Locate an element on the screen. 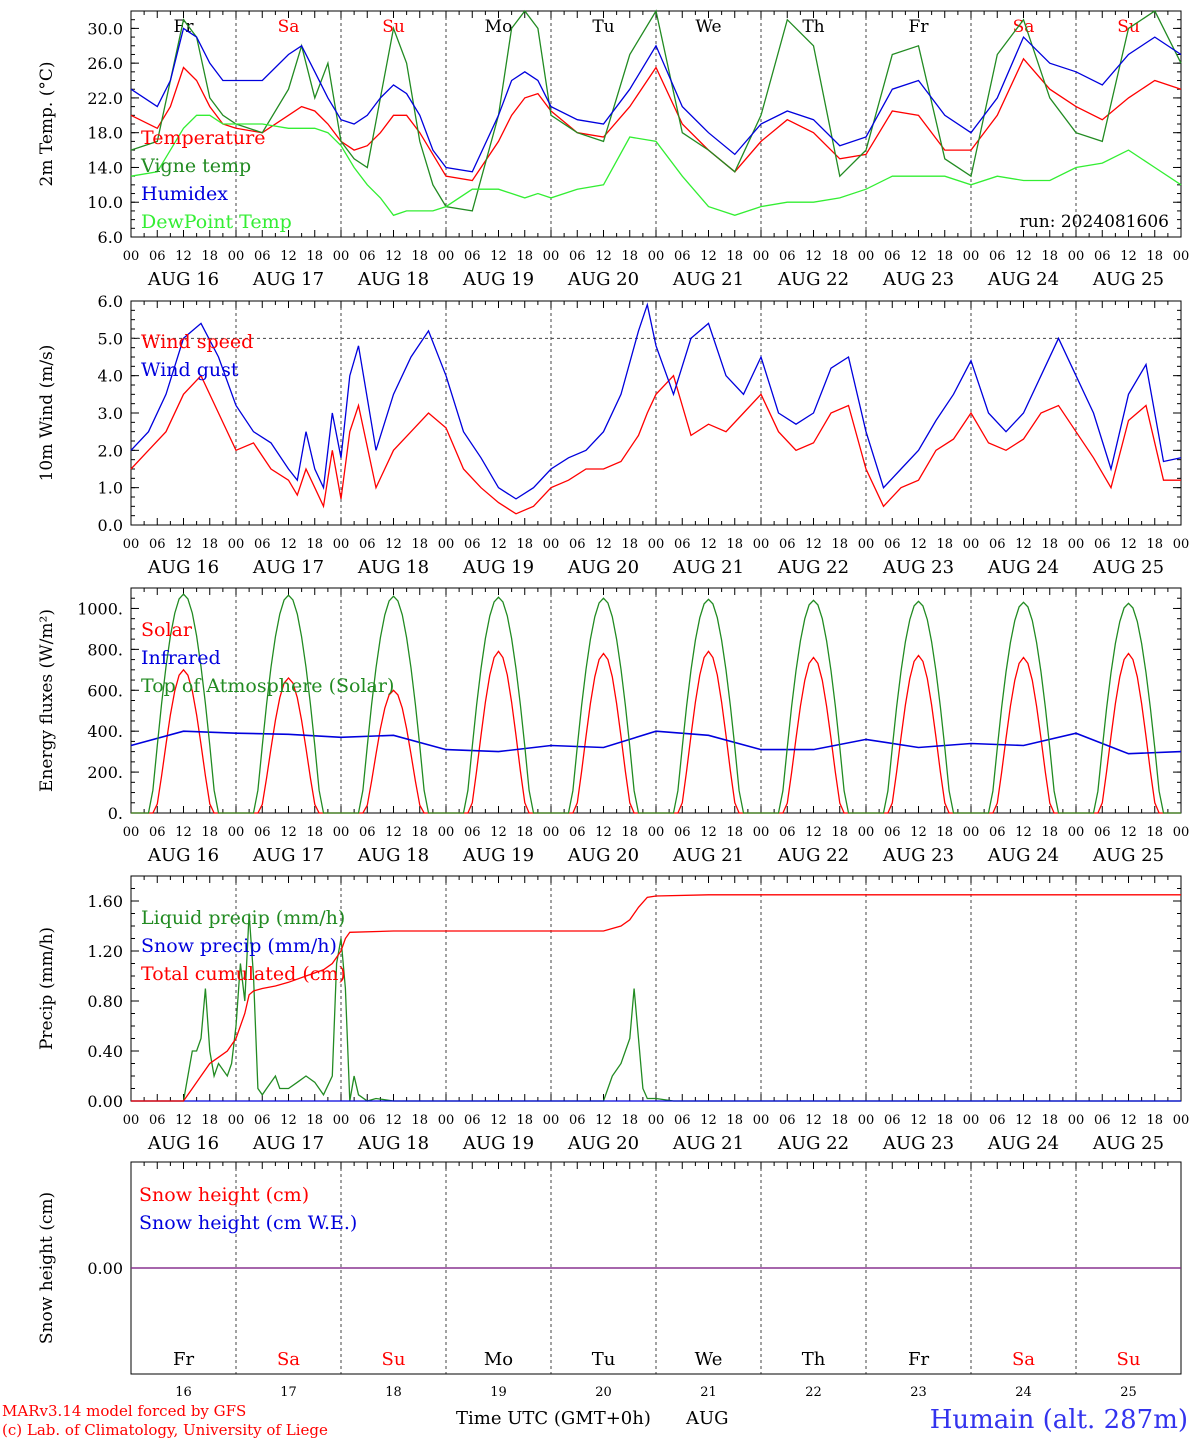 This screenshot has height=1440, width=1194. precip-ytick-label: 0.00 is located at coordinates (105, 1101).